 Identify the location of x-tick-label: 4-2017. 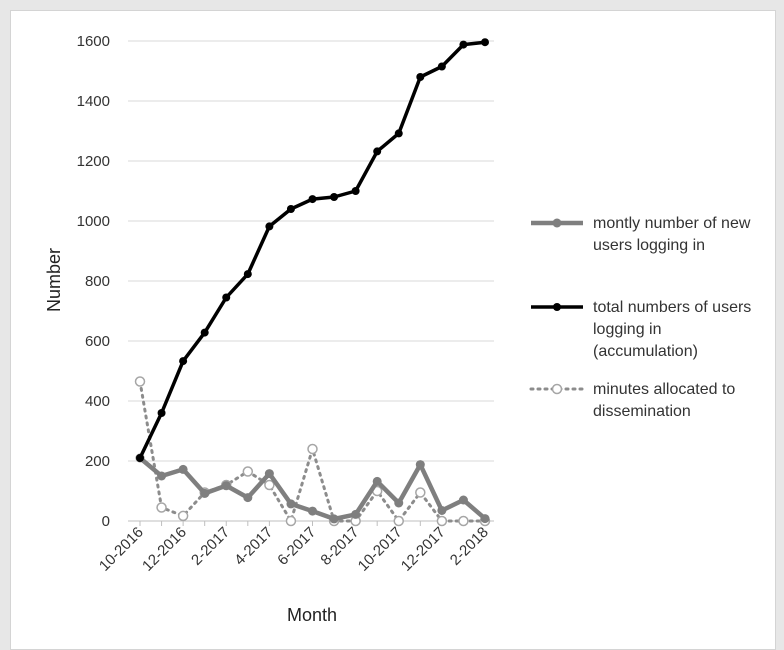
(253, 546).